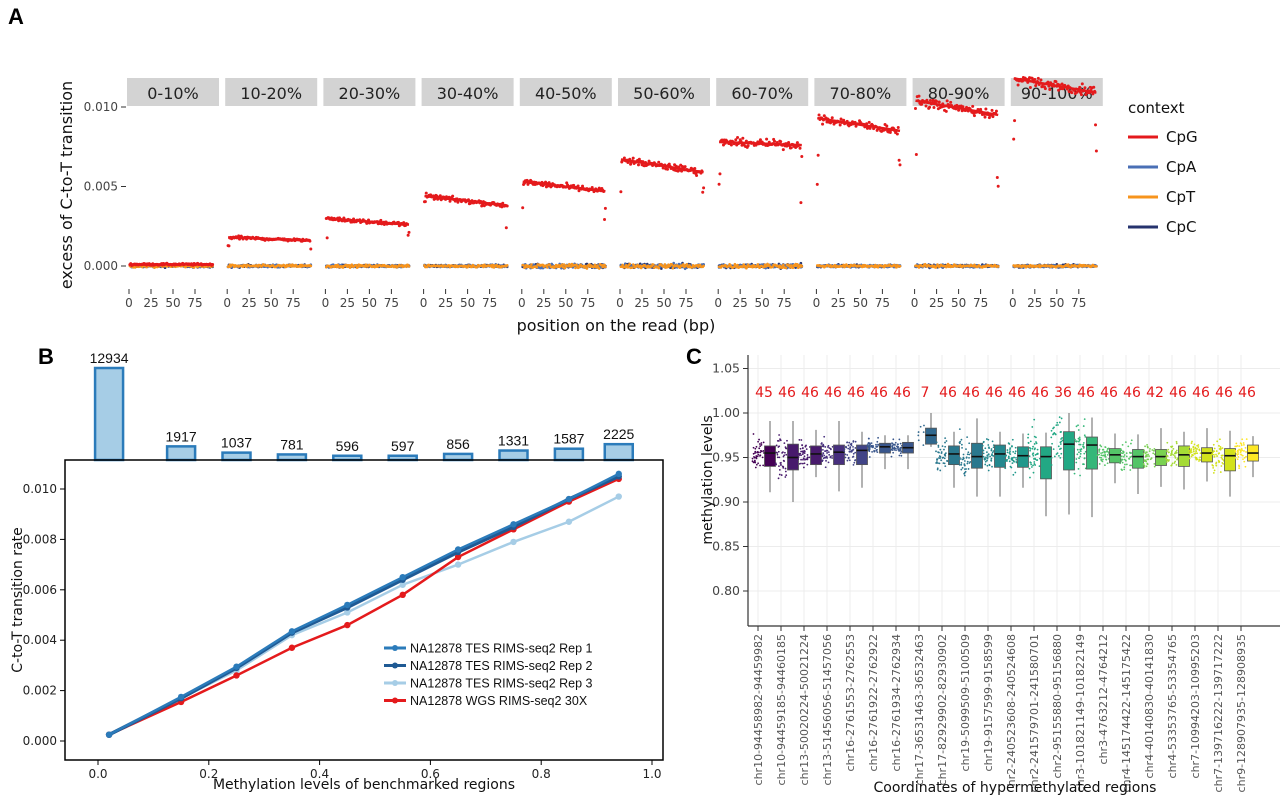 The image size is (1280, 797). I want to click on count-bar-label: 1331, so click(513, 441).